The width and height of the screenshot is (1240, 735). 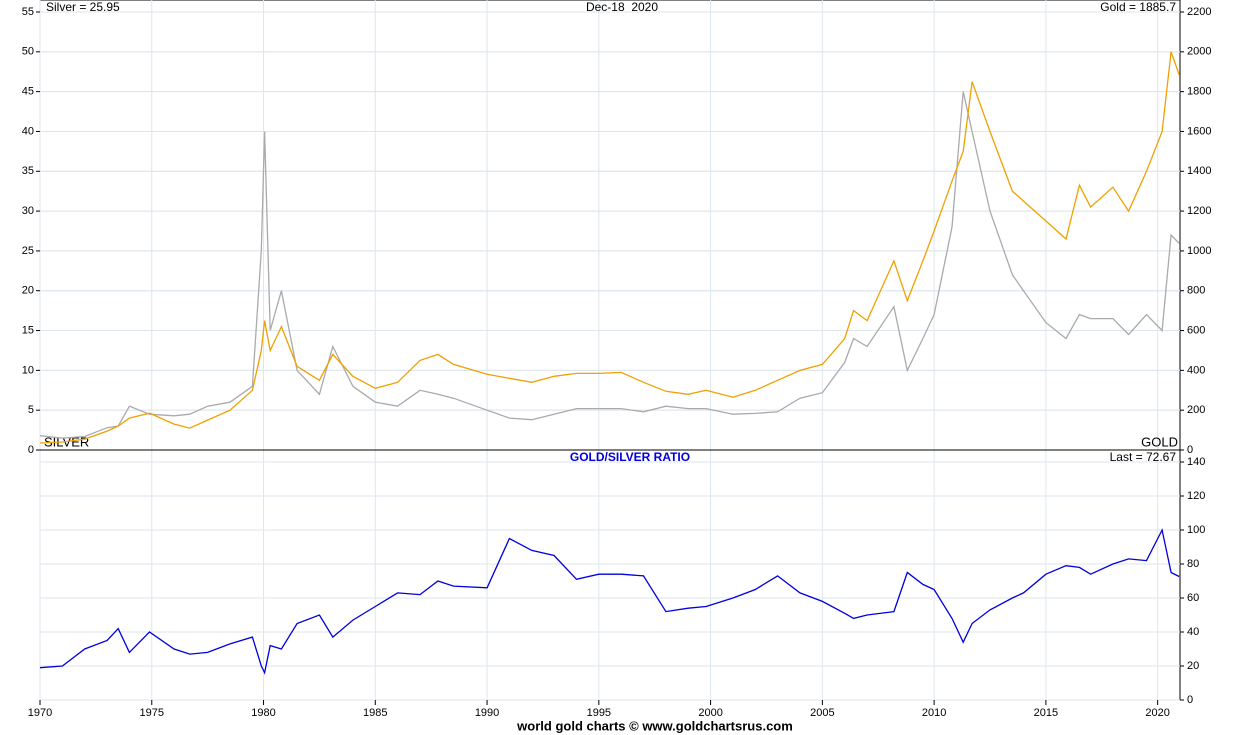 I want to click on y2-tick-label: 600, so click(x=1196, y=330).